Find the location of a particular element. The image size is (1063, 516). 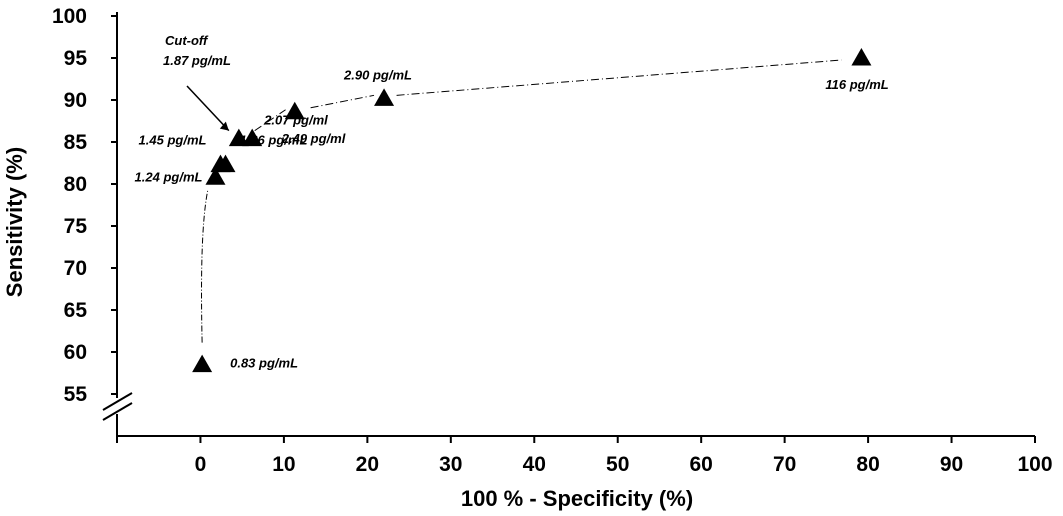

annotation-arrowhead is located at coordinates (224, 126).